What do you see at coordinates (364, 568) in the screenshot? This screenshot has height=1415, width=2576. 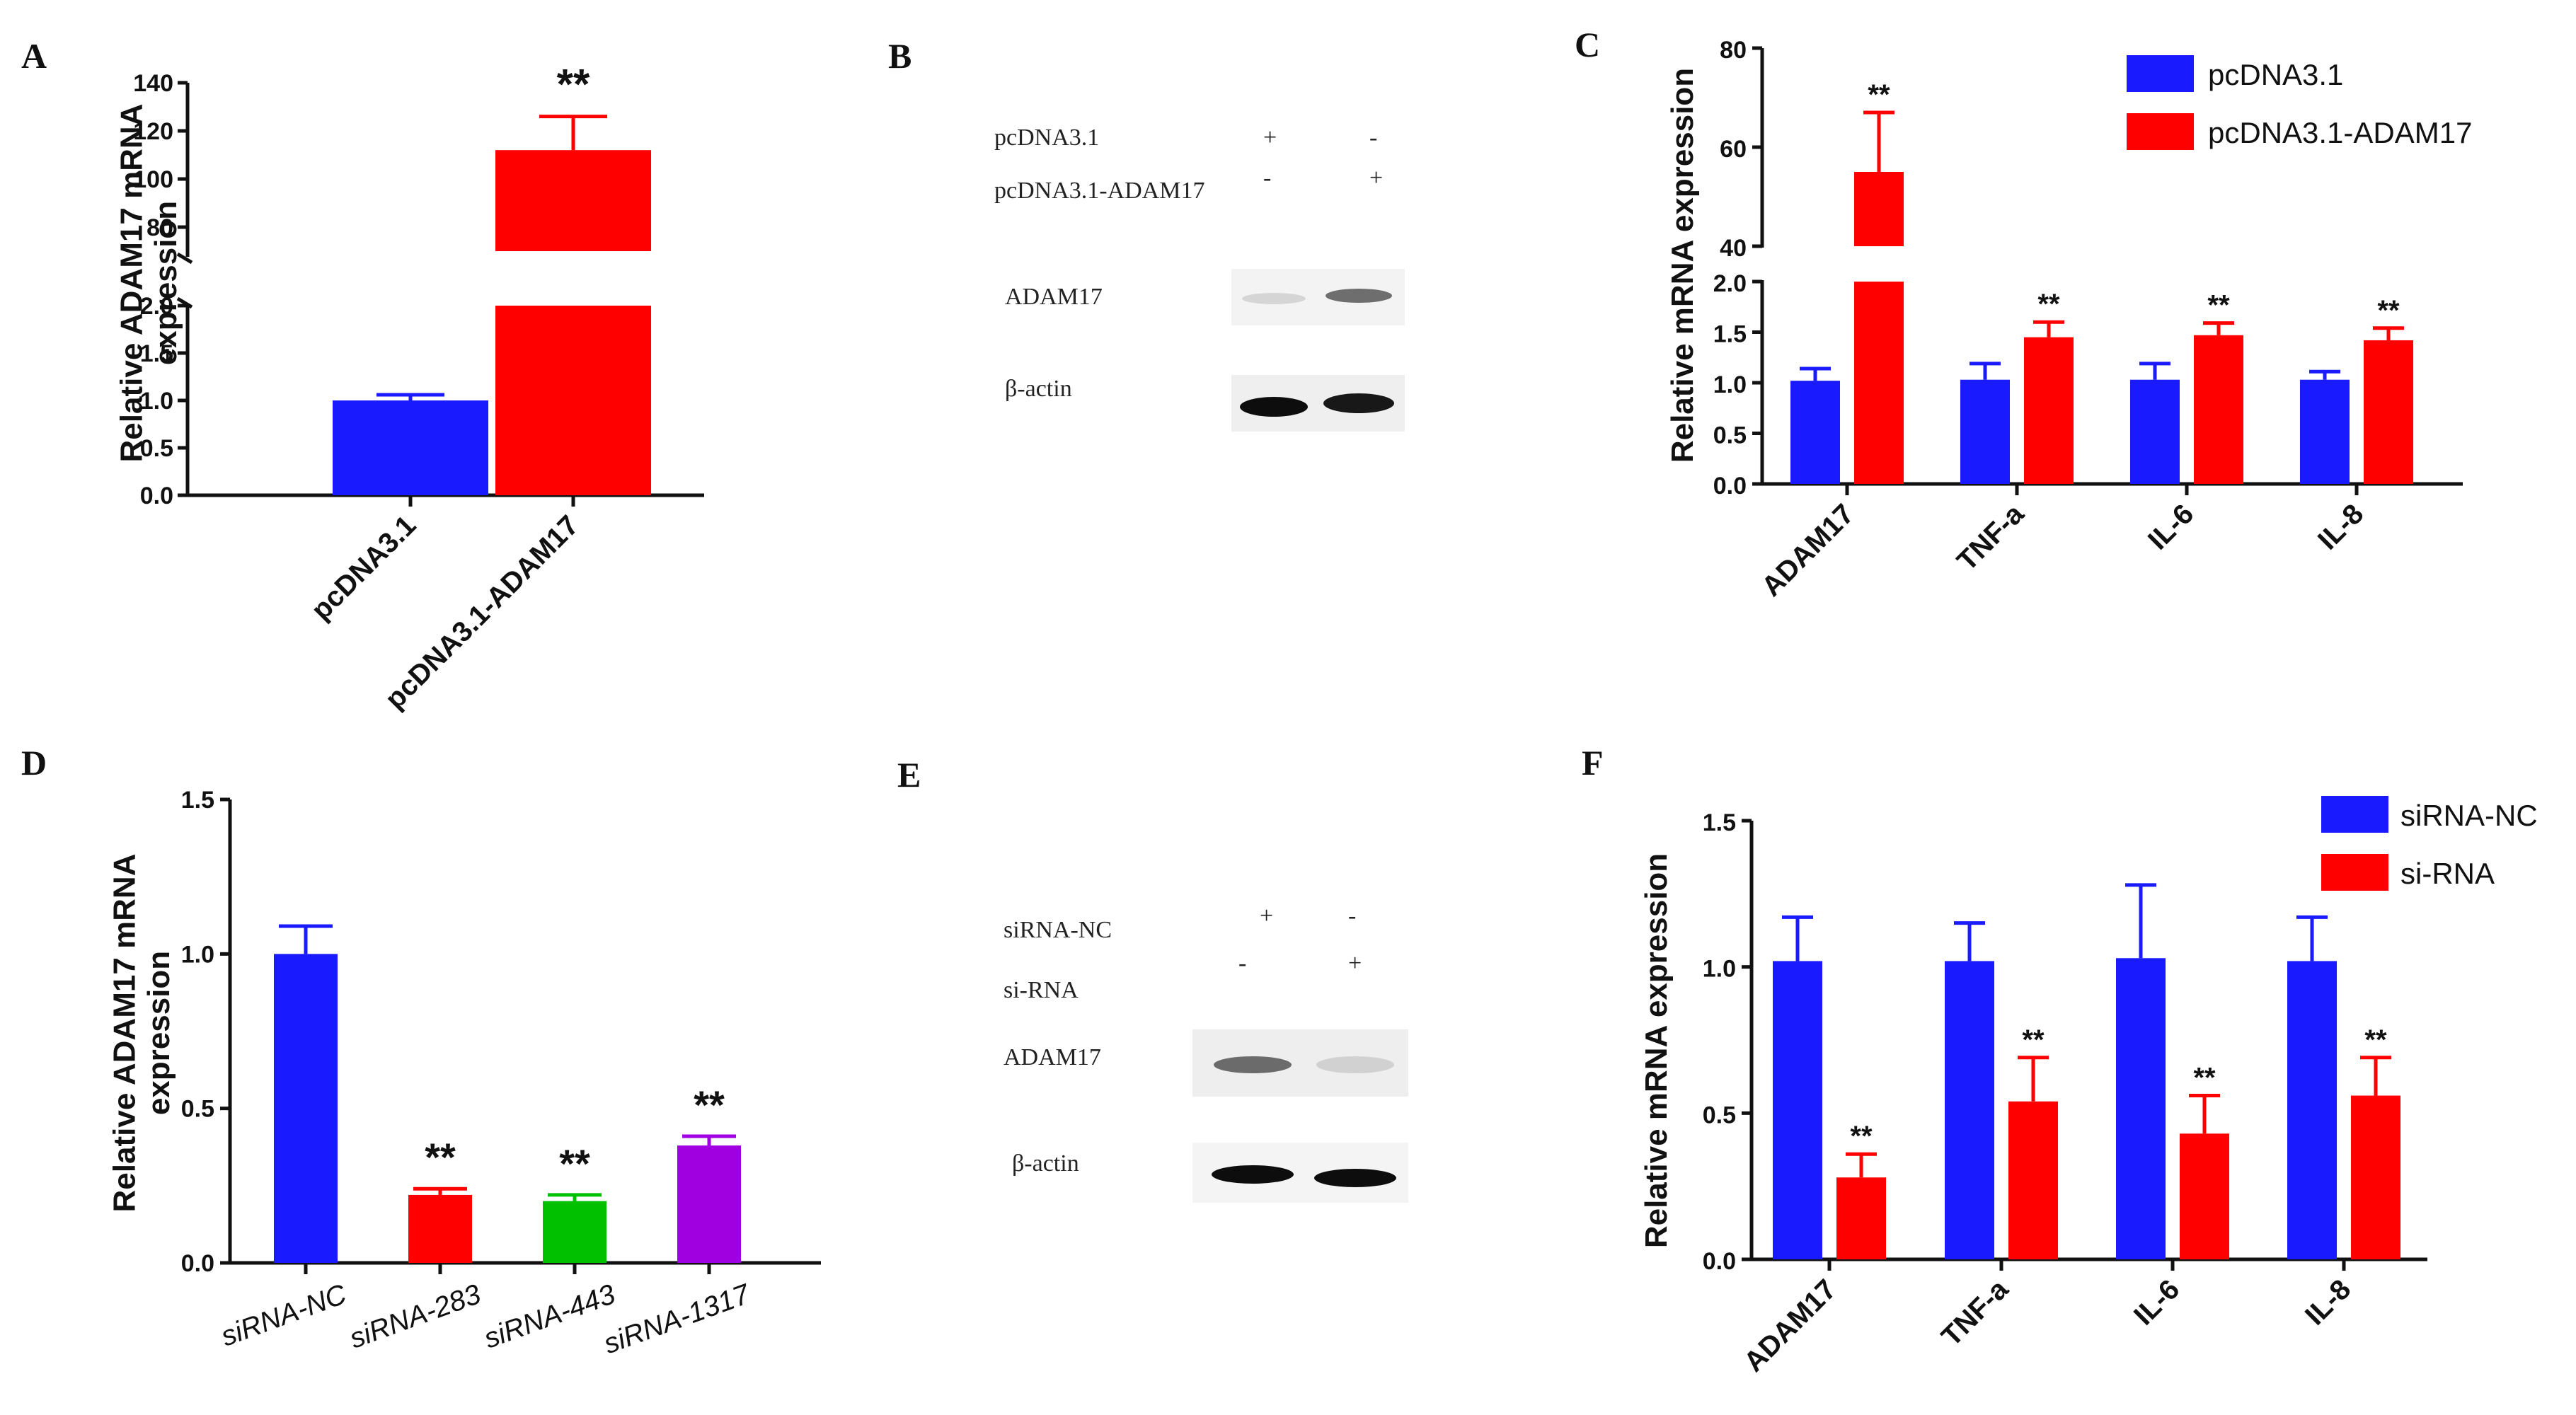 I see `a-x-tick-label: pcDNA3.1` at bounding box center [364, 568].